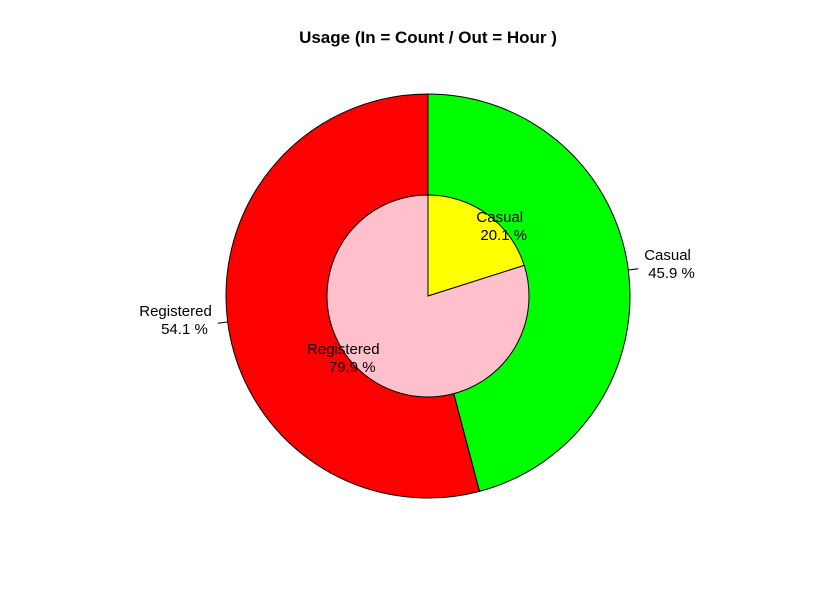 Image resolution: width=816 pixels, height=612 pixels. Describe the element at coordinates (175, 320) in the screenshot. I see `label-outer-registered: Registered 54.1 %` at that location.